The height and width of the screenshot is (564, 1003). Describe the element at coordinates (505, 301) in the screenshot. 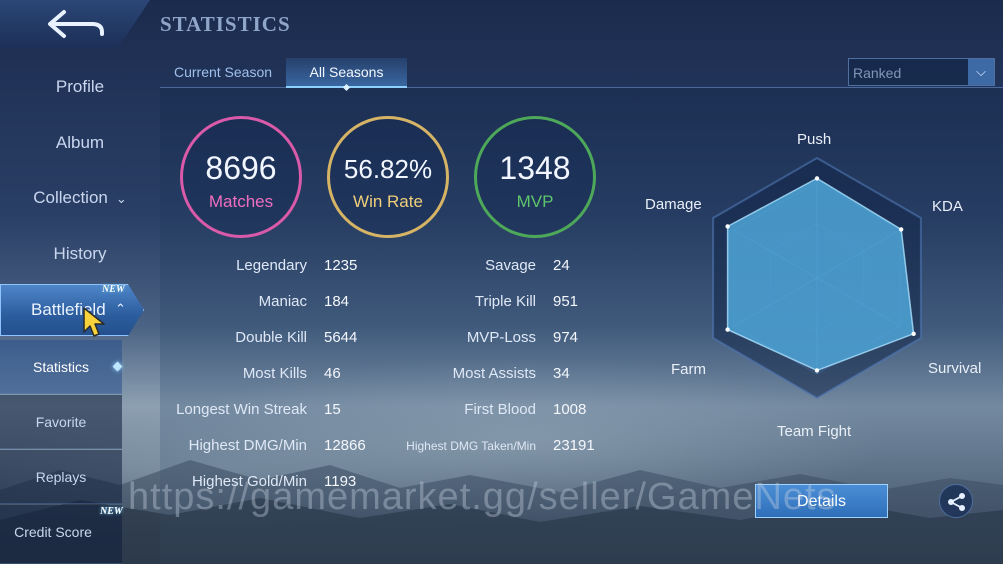

I see `stat-label: Triple Kill` at that location.